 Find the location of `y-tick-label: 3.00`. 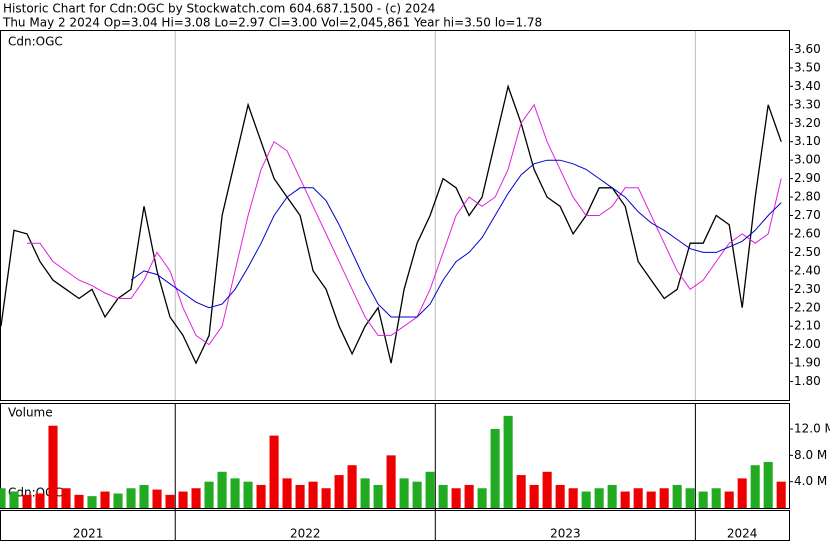

y-tick-label: 3.00 is located at coordinates (807, 160).